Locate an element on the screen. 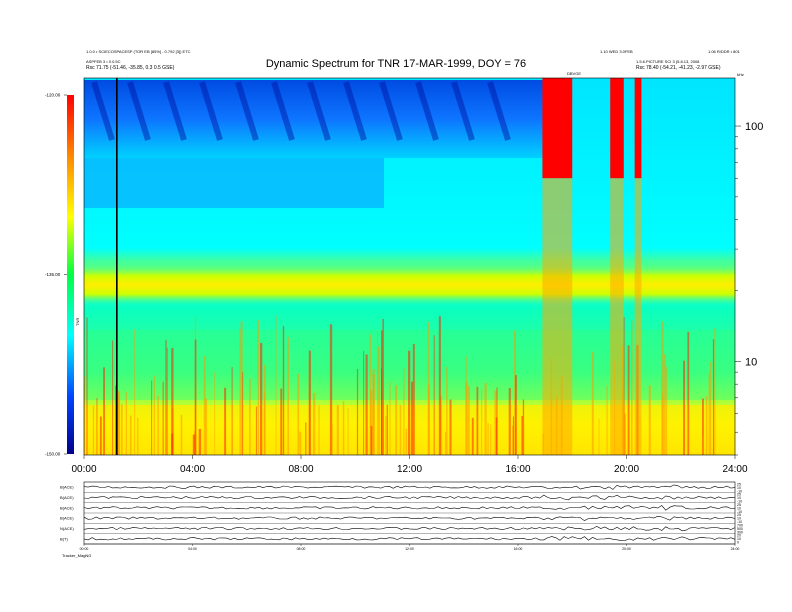  frequency-unit: kHz is located at coordinates (740, 74).